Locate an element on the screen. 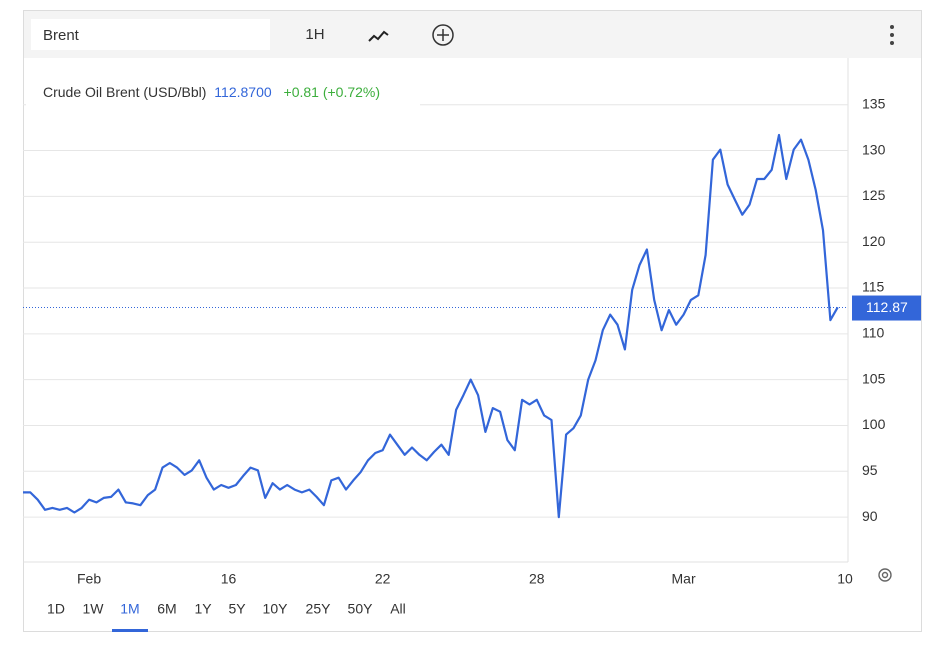  range-underline is located at coordinates (130, 630).